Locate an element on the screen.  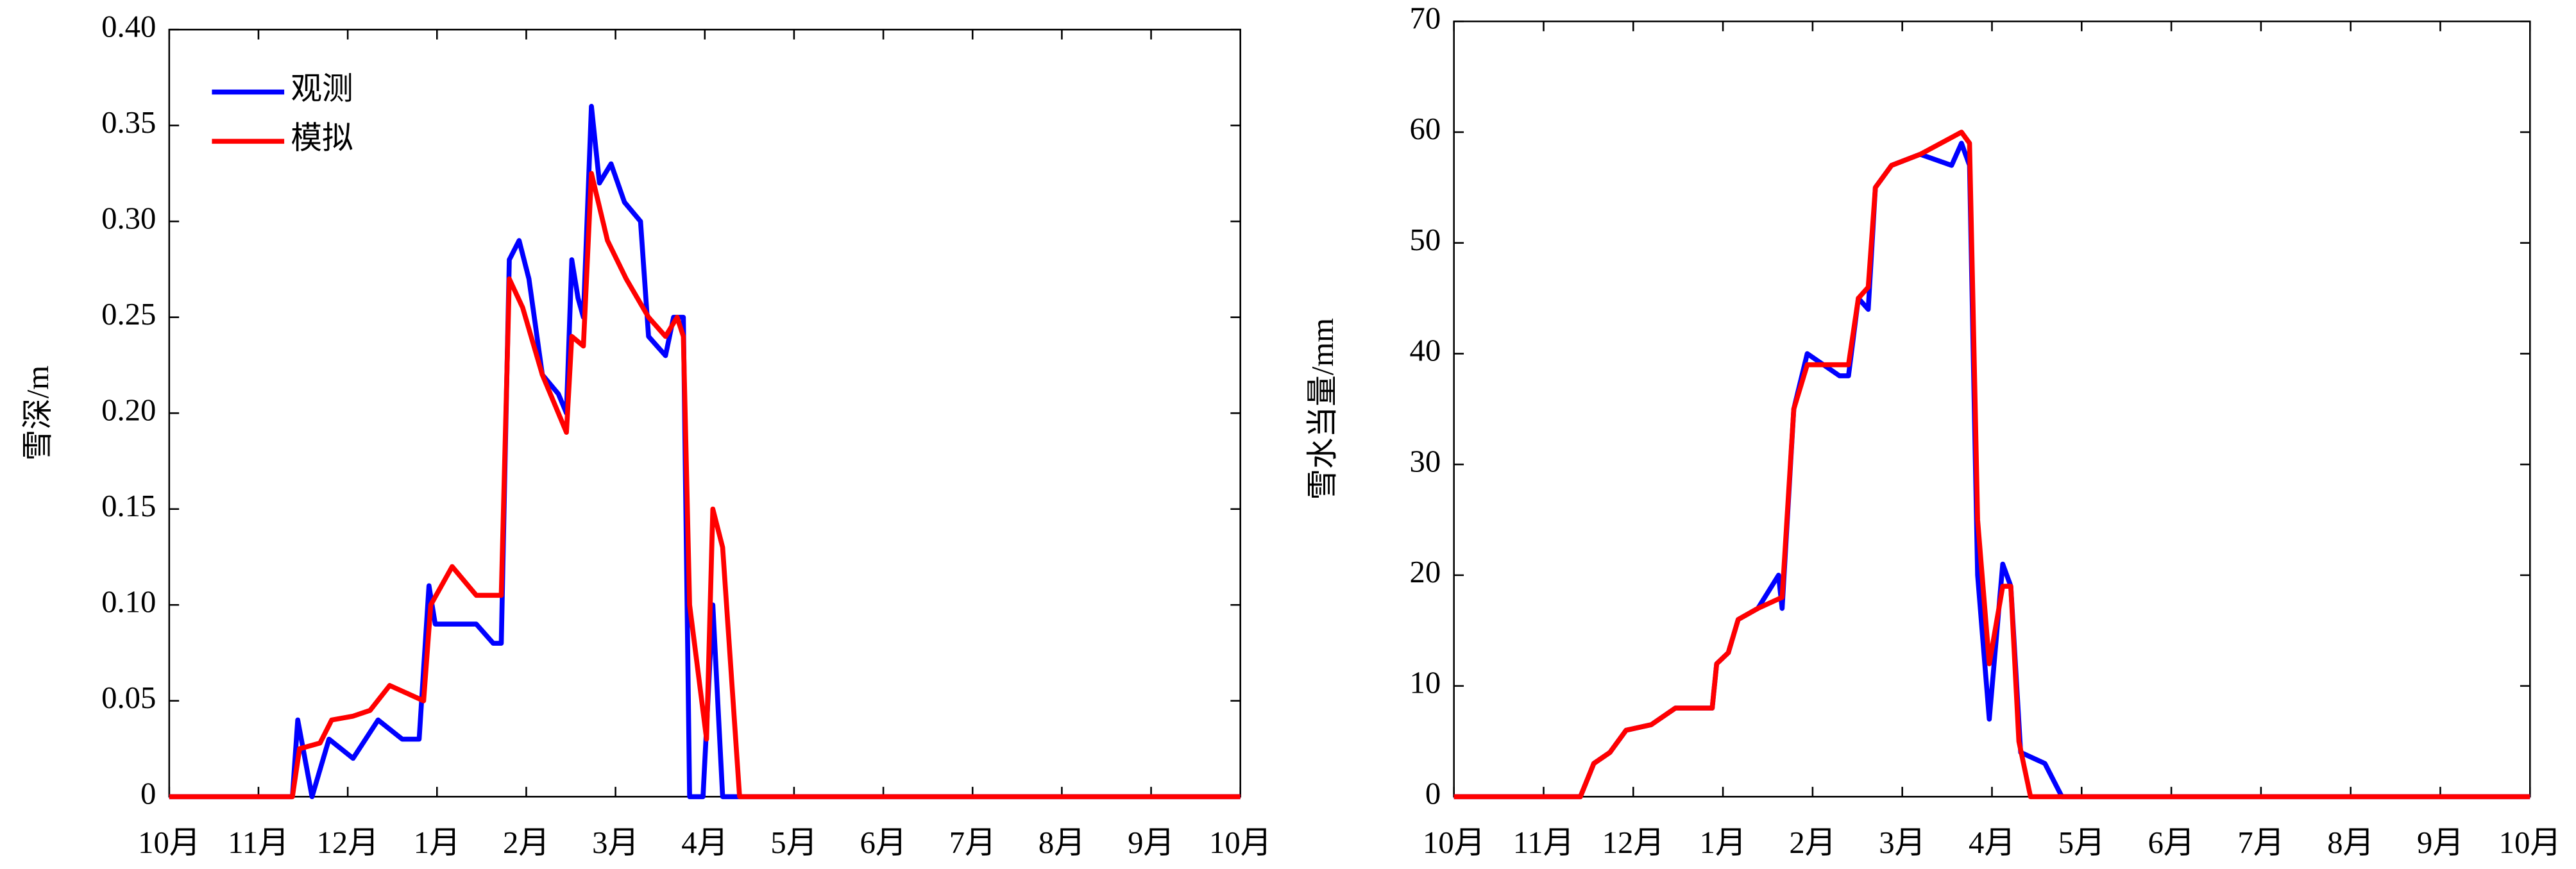
y-axis-label: 雪水当量/mm is located at coordinates (1322, 409).